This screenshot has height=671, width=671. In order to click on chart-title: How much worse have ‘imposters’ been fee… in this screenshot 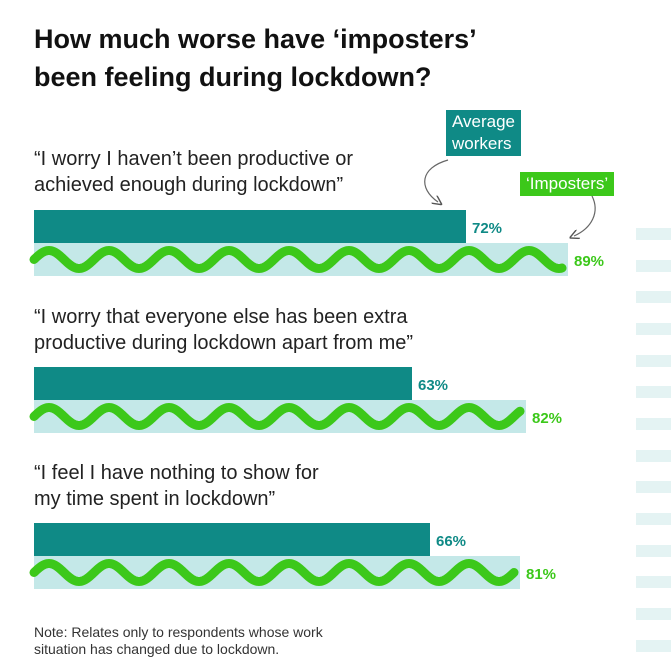, I will do `click(334, 58)`.